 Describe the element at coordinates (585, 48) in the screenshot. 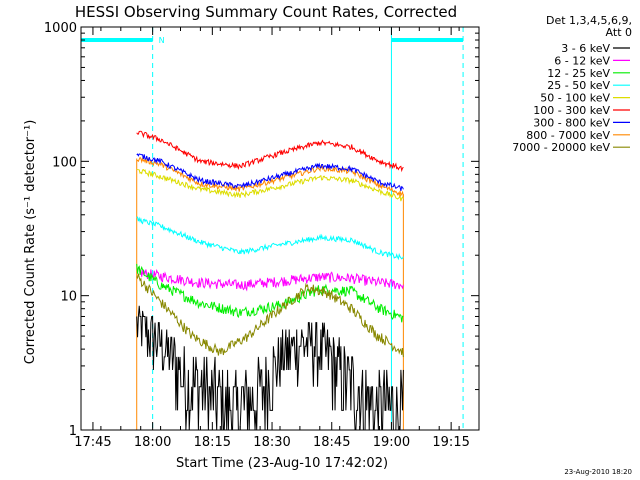

I see `legend-entry-label: 3 - 6 keV` at that location.